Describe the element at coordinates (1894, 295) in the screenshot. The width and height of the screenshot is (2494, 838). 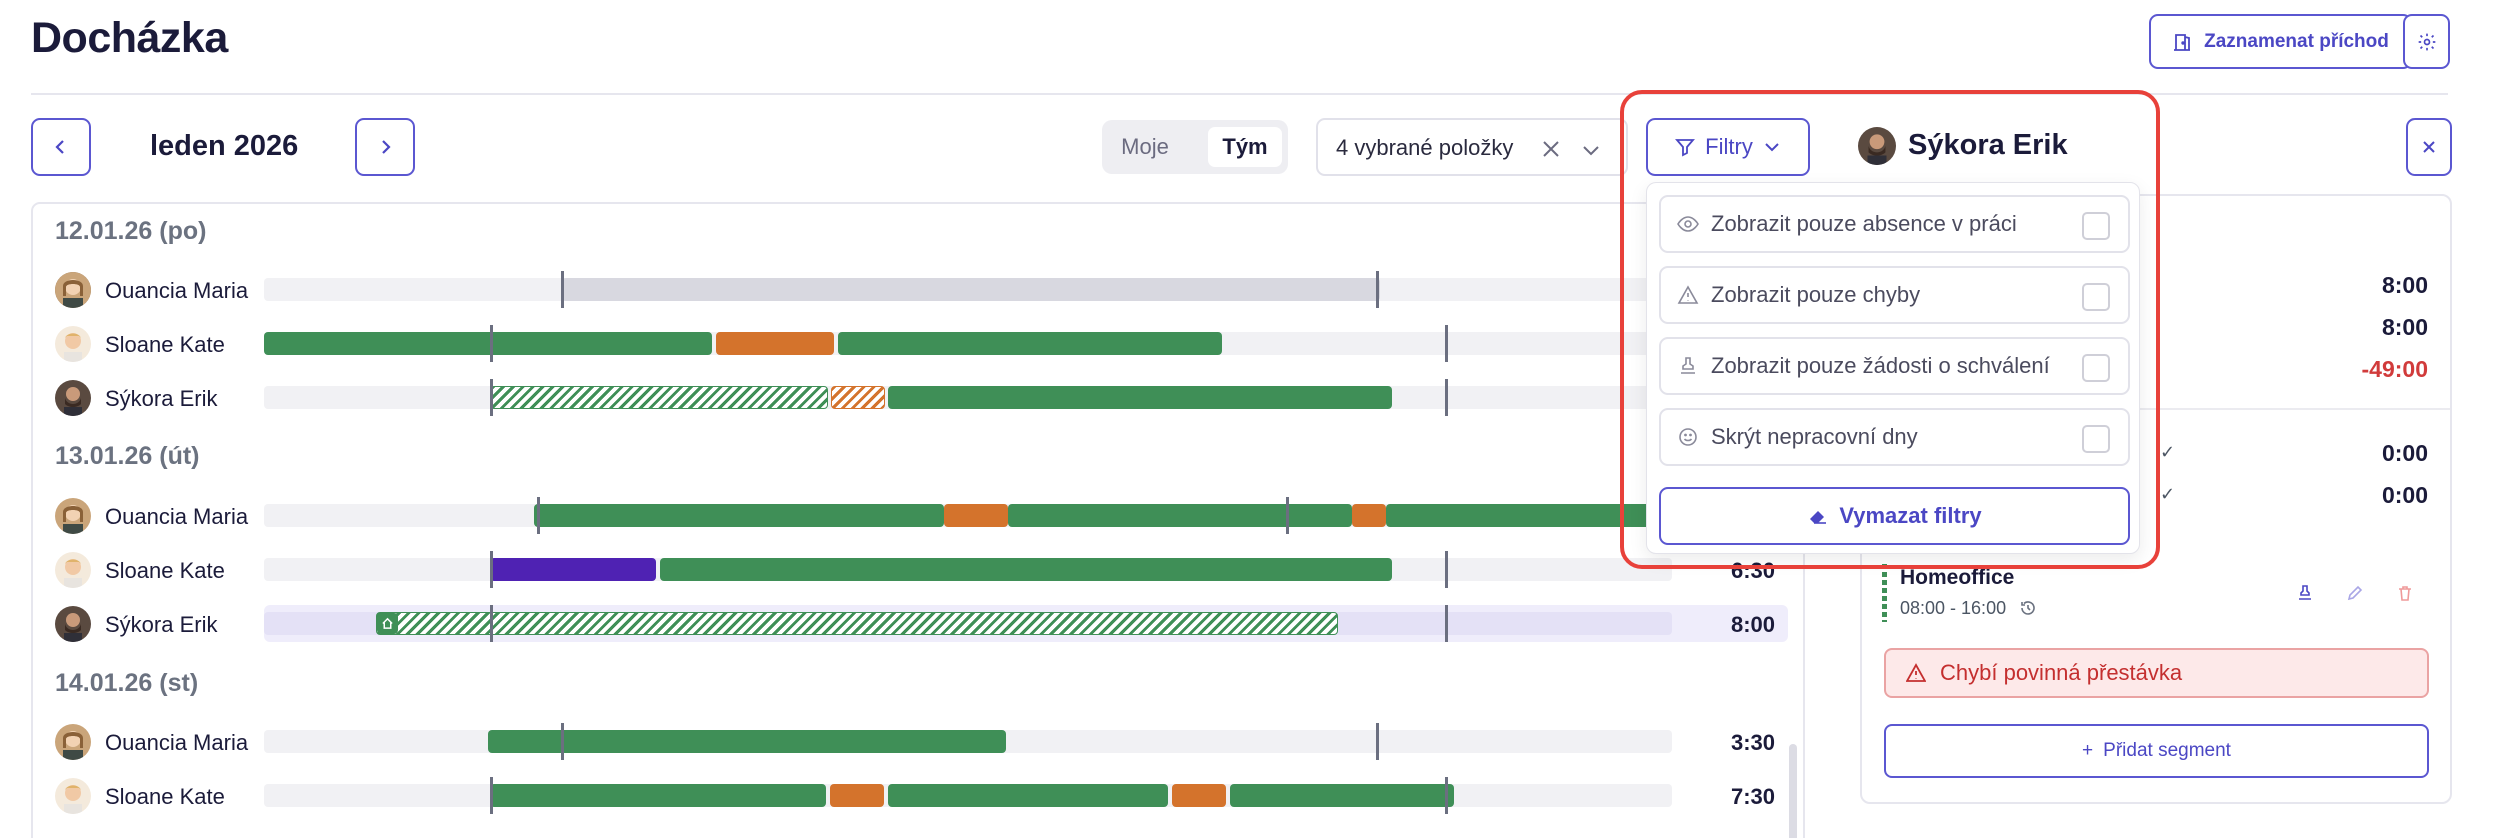
I see `filter-only-errors: Zobrazit pouze chyby` at that location.